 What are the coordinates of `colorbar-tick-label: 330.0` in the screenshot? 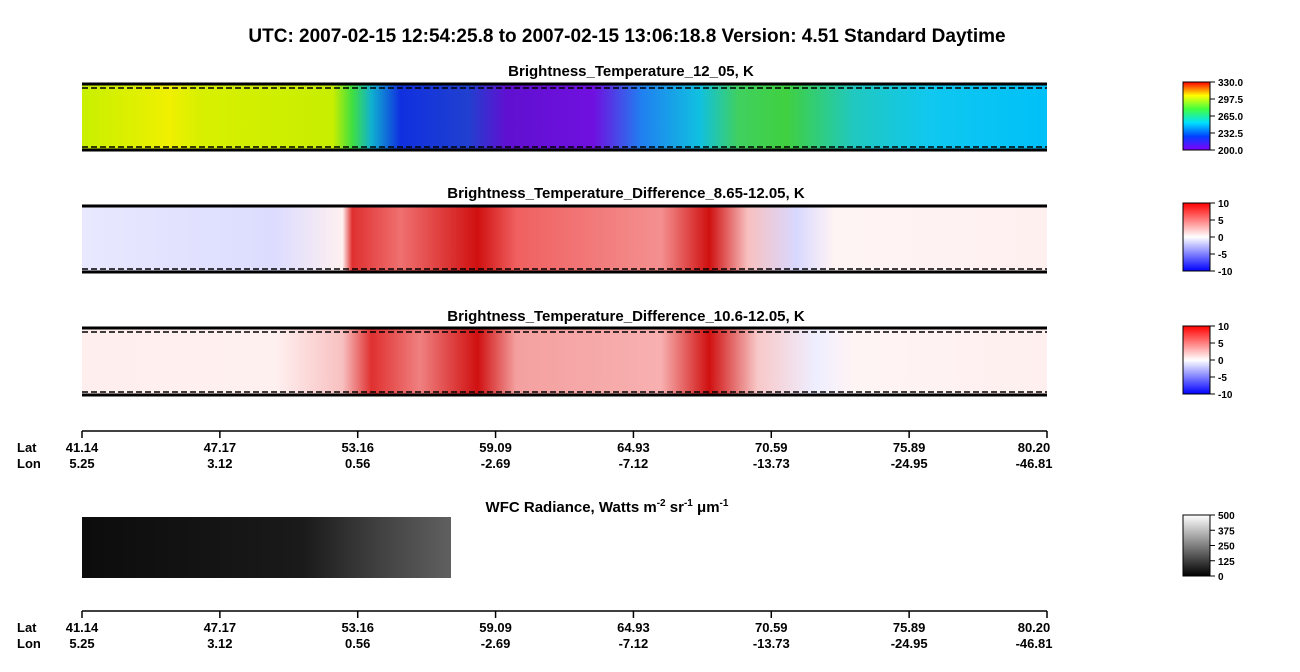 It's located at (1230, 83).